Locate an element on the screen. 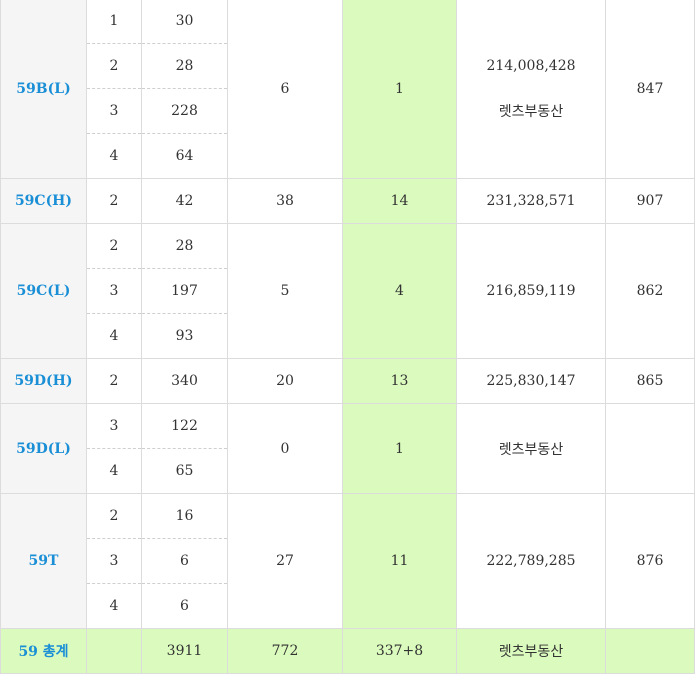  col-4: 14 is located at coordinates (399, 201).